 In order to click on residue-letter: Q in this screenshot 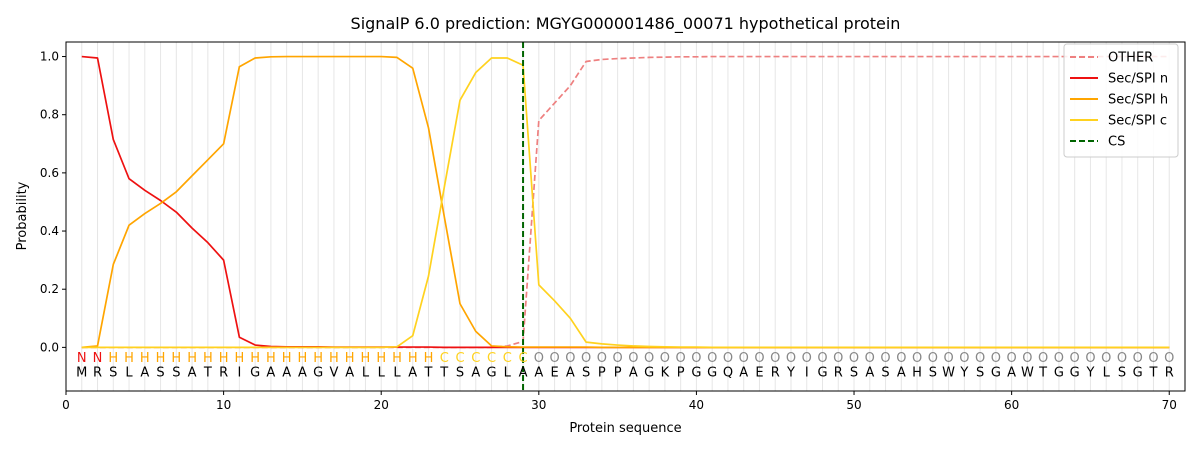, I will do `click(728, 372)`.